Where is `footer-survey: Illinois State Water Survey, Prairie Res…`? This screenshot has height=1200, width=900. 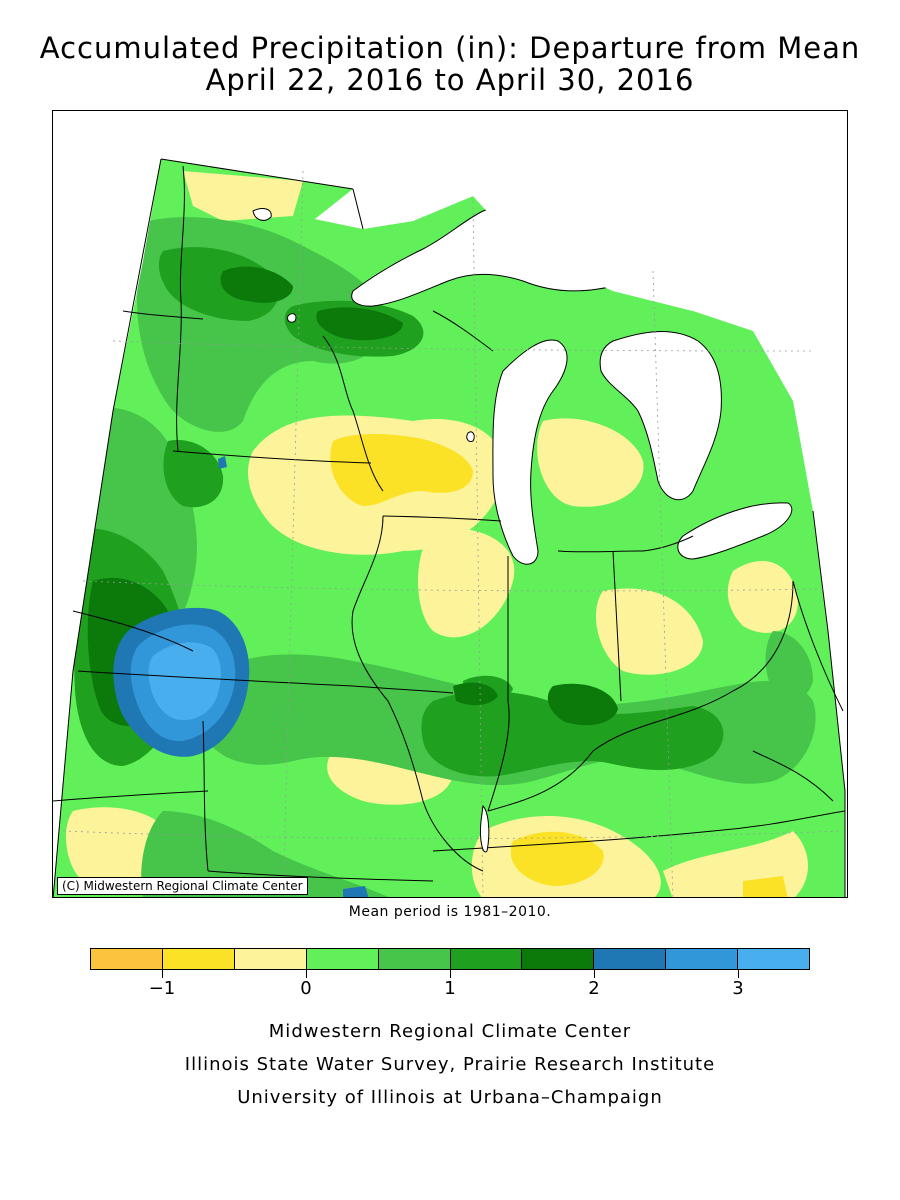 footer-survey: Illinois State Water Survey, Prairie Res… is located at coordinates (450, 1064).